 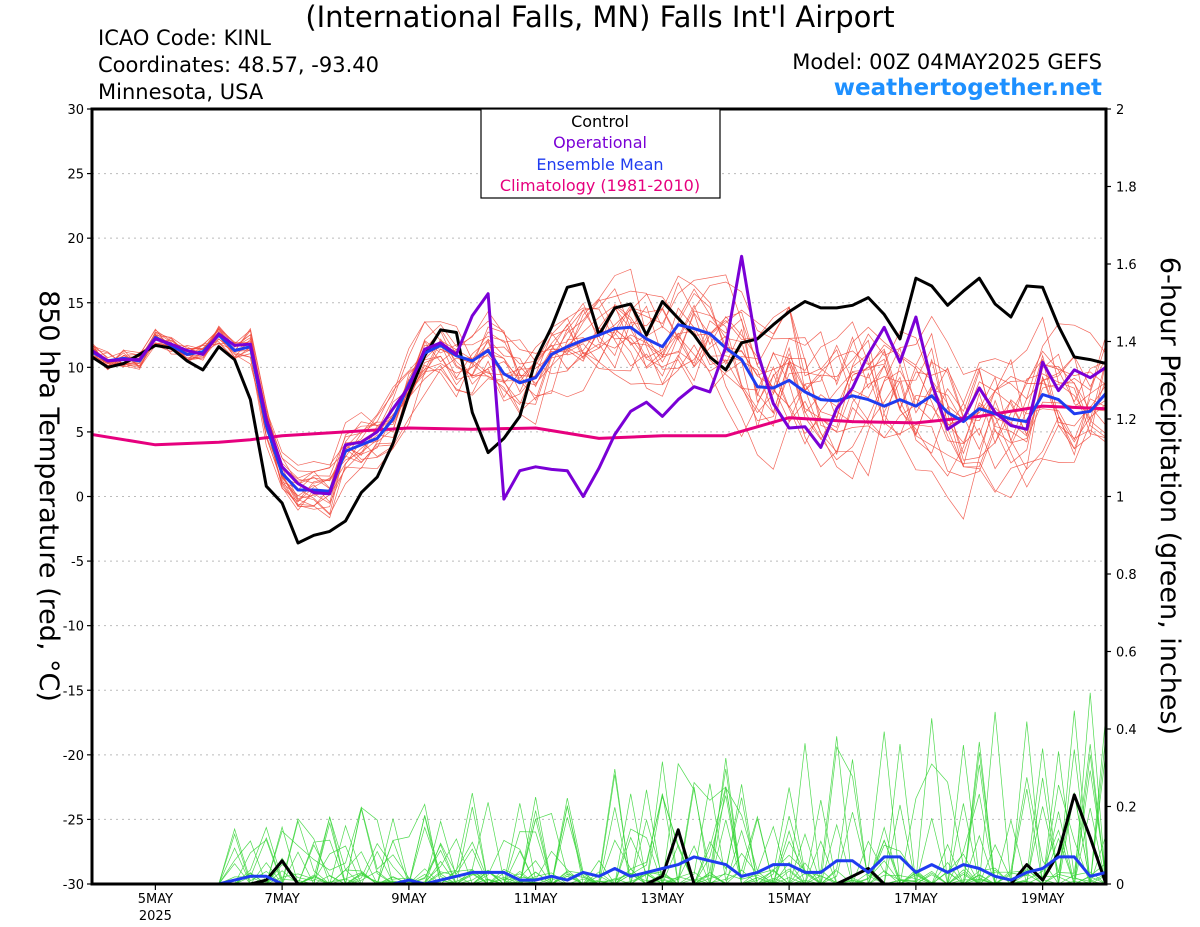 What do you see at coordinates (1120, 885) in the screenshot?
I see `right-tick-label: 0` at bounding box center [1120, 885].